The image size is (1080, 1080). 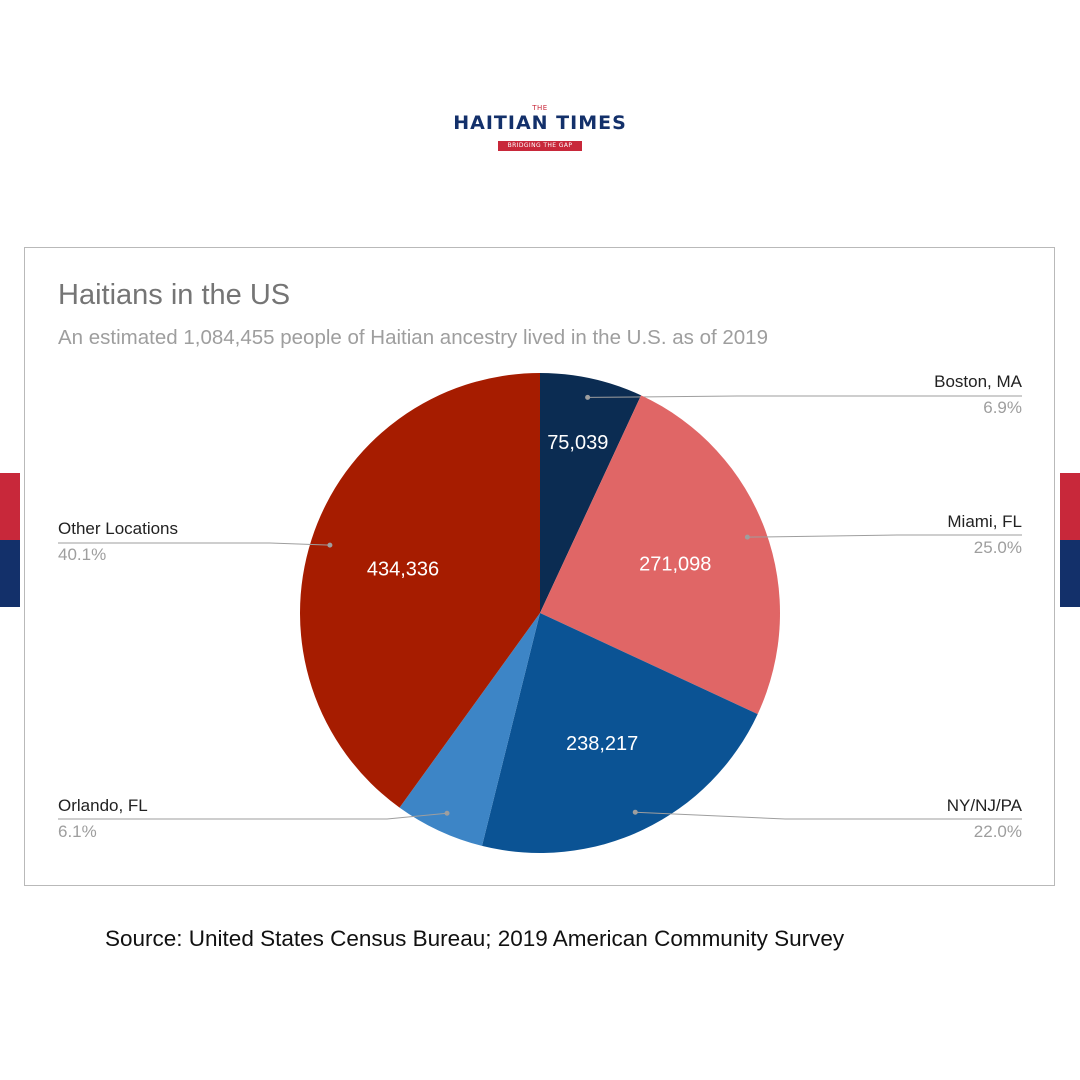 I want to click on chart-title: Haitians in the US, so click(x=174, y=295).